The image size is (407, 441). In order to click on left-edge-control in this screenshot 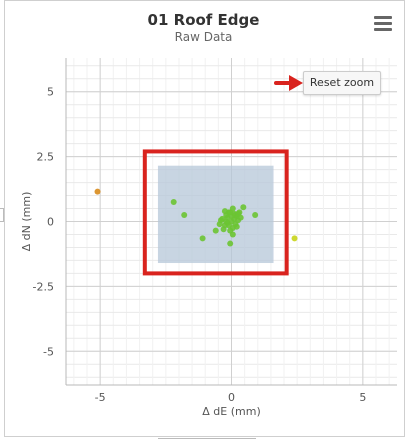, I will do `click(2, 215)`.